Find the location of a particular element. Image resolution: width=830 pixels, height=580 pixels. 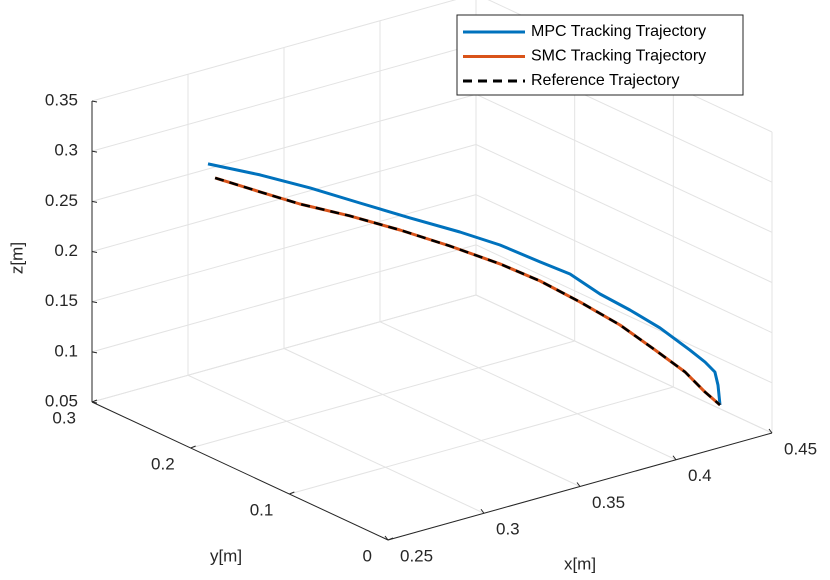

z-tick-label: 0.25 is located at coordinates (61, 200).